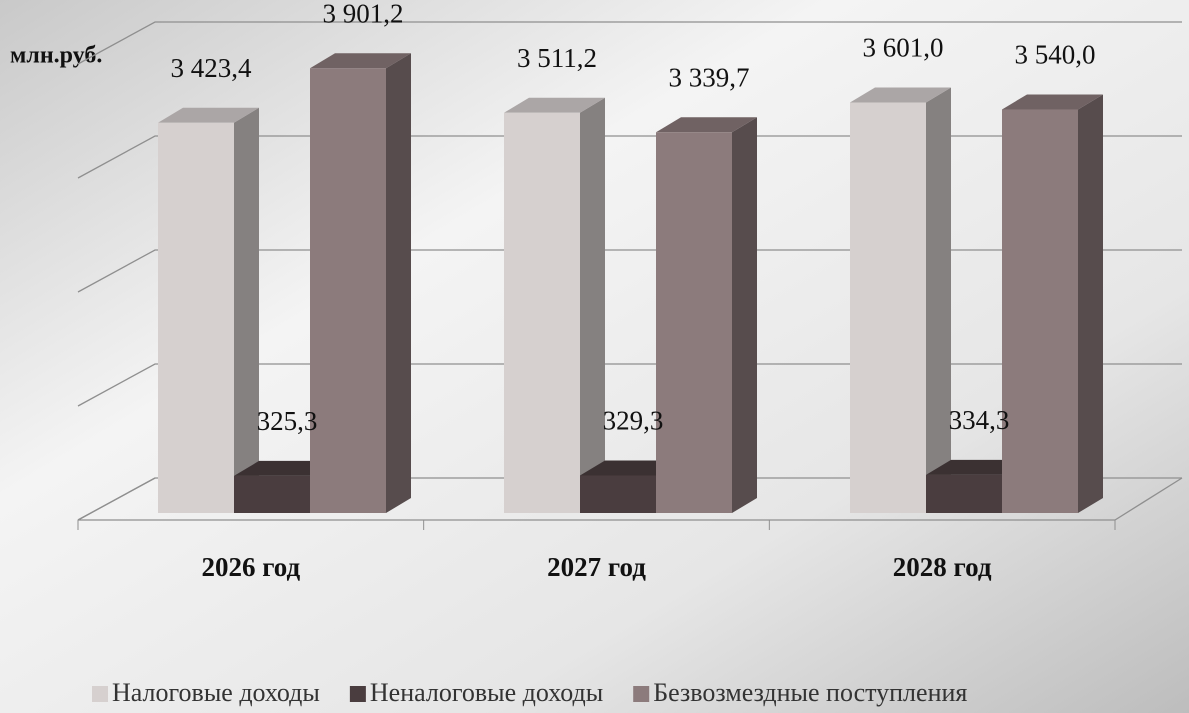  I want to click on value-label: 3 423,4, so click(212, 68).